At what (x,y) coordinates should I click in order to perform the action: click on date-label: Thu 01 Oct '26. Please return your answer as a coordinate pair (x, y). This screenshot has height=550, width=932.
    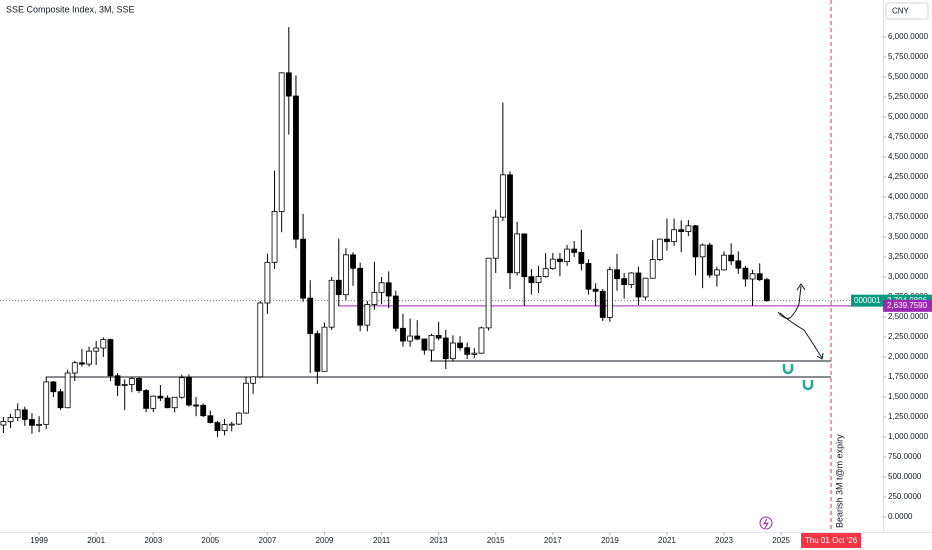
    Looking at the image, I should click on (831, 540).